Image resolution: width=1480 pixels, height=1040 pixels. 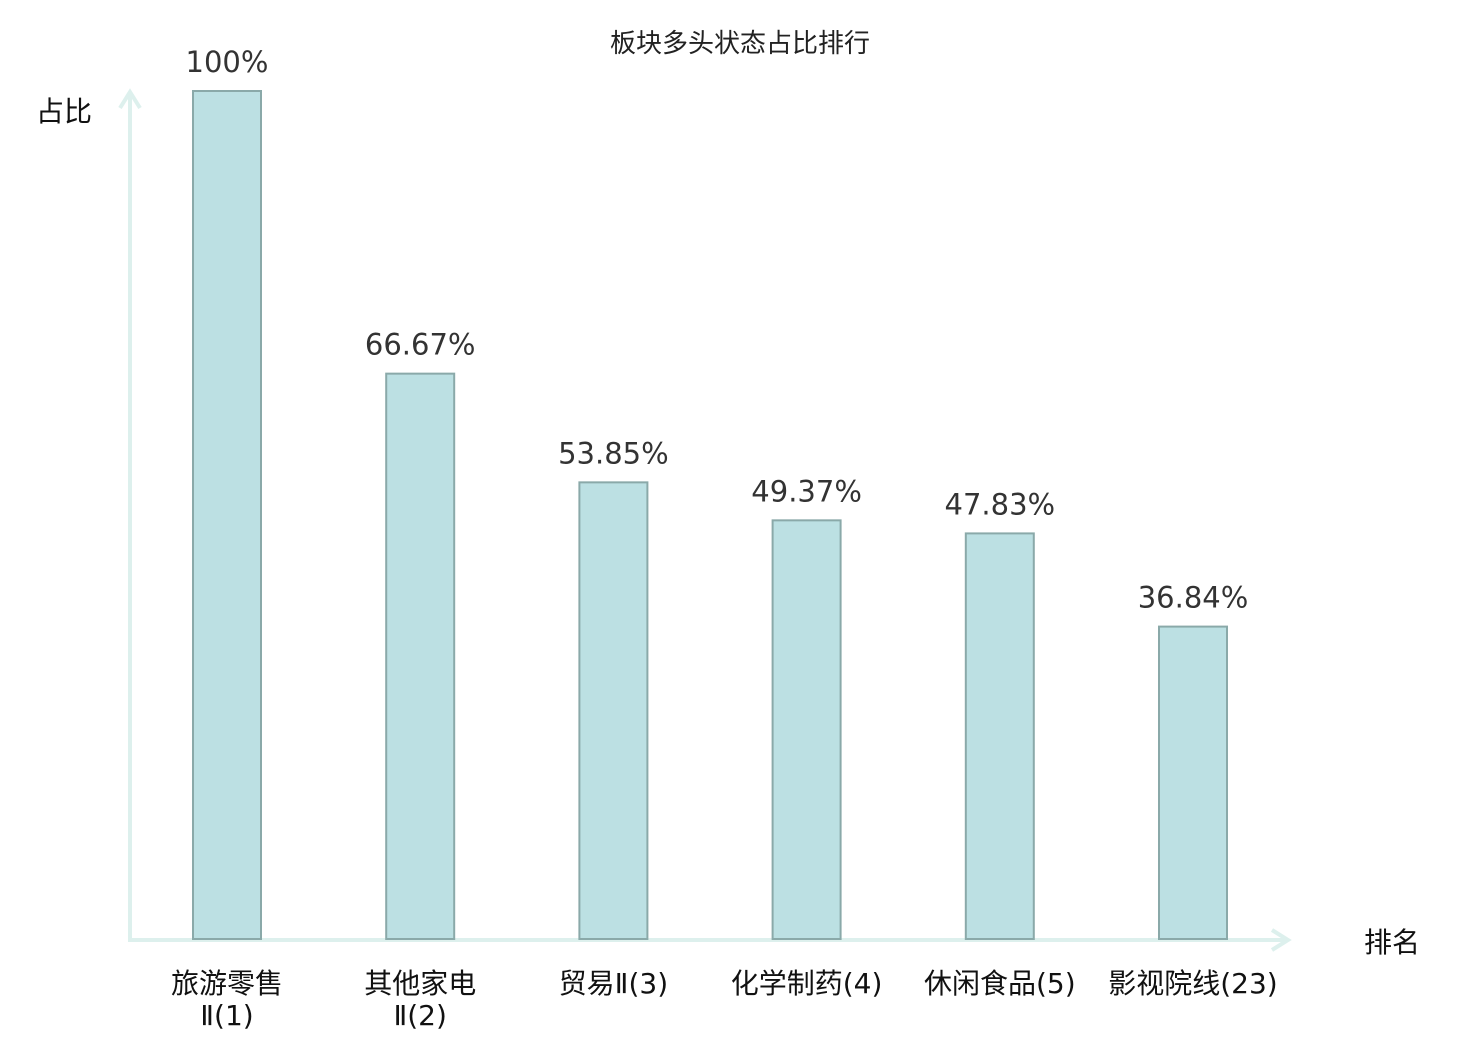 I want to click on x-tick-label-line: Ⅱ(2), so click(x=419, y=1015).